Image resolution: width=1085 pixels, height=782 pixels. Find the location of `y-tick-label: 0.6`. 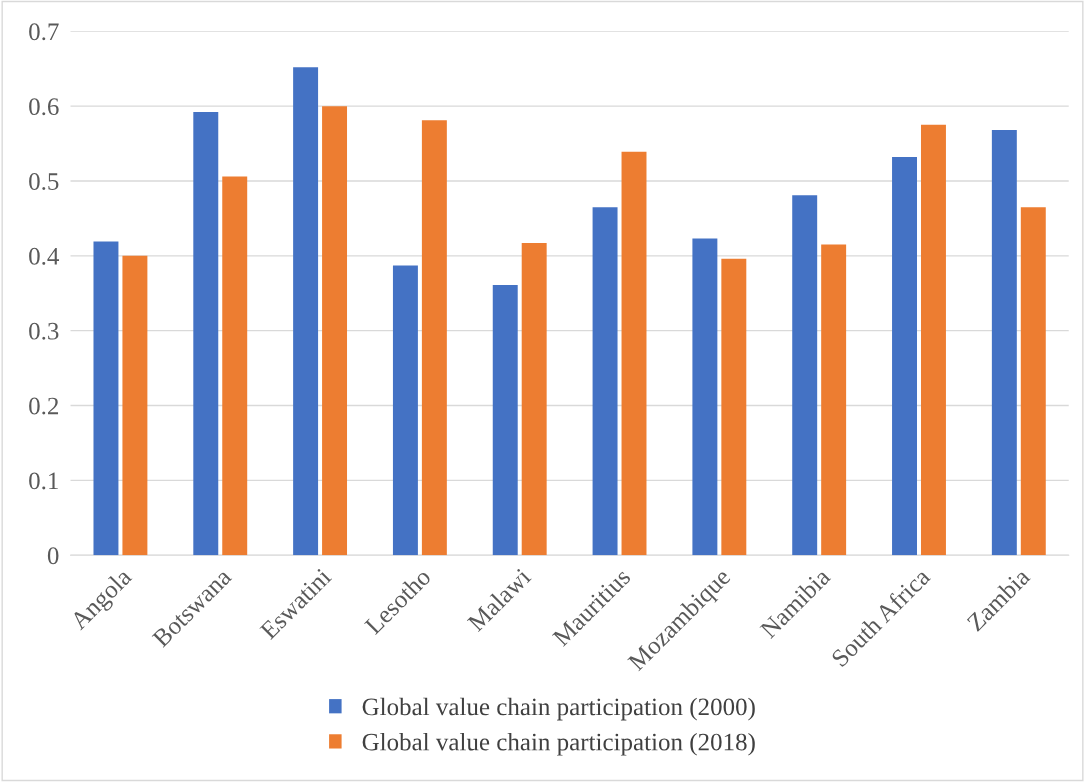

y-tick-label: 0.6 is located at coordinates (44, 107).